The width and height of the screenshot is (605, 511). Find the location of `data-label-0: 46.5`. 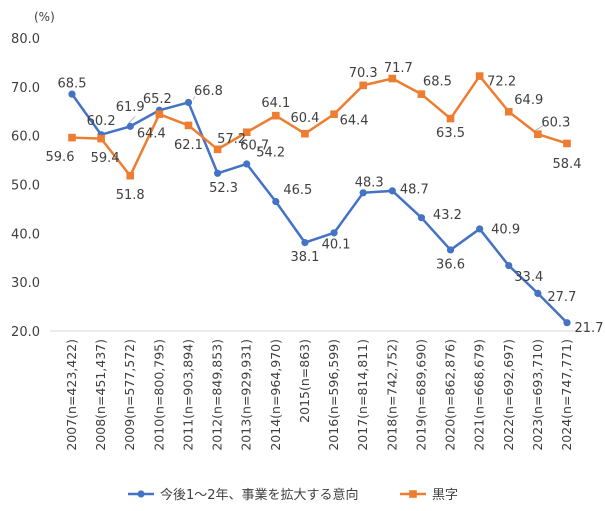

data-label-0: 46.5 is located at coordinates (297, 190).